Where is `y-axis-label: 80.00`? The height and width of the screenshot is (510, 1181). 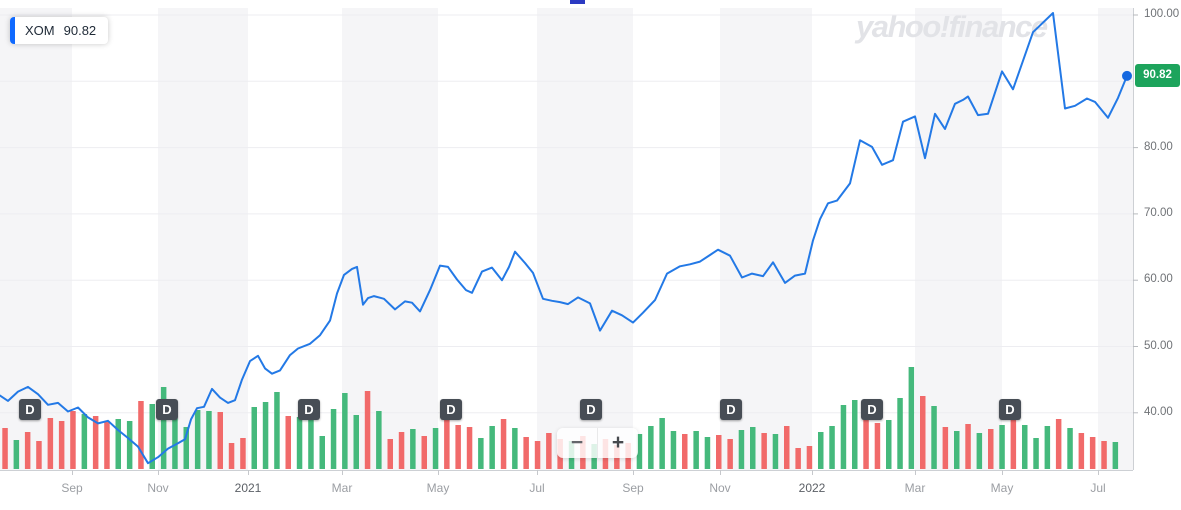
y-axis-label: 80.00 is located at coordinates (1158, 146).